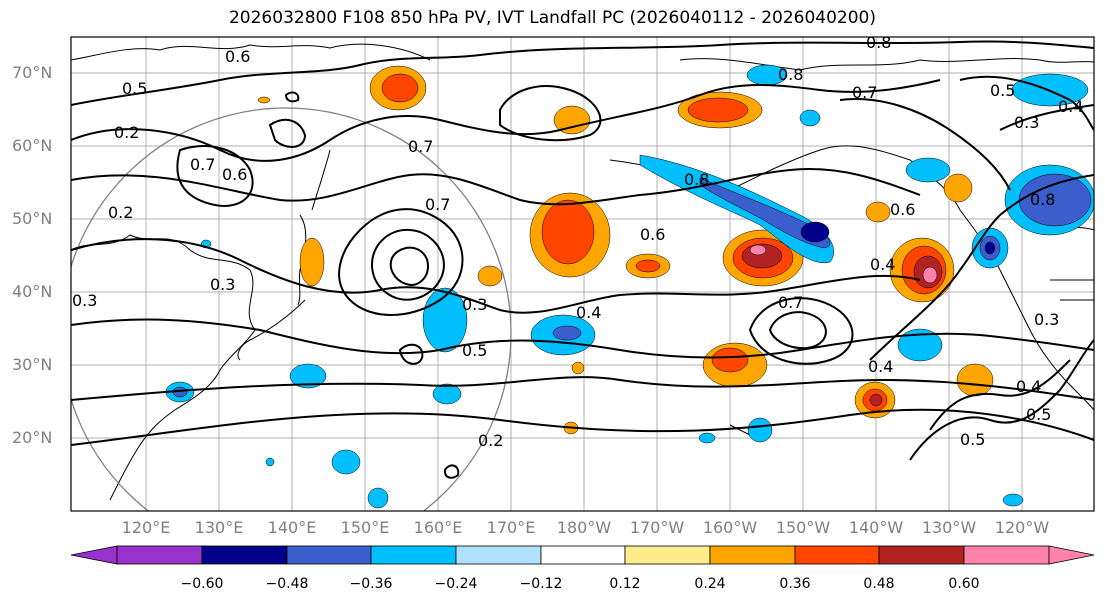  What do you see at coordinates (541, 584) in the screenshot?
I see `colorbar-tick-label: −0.12` at bounding box center [541, 584].